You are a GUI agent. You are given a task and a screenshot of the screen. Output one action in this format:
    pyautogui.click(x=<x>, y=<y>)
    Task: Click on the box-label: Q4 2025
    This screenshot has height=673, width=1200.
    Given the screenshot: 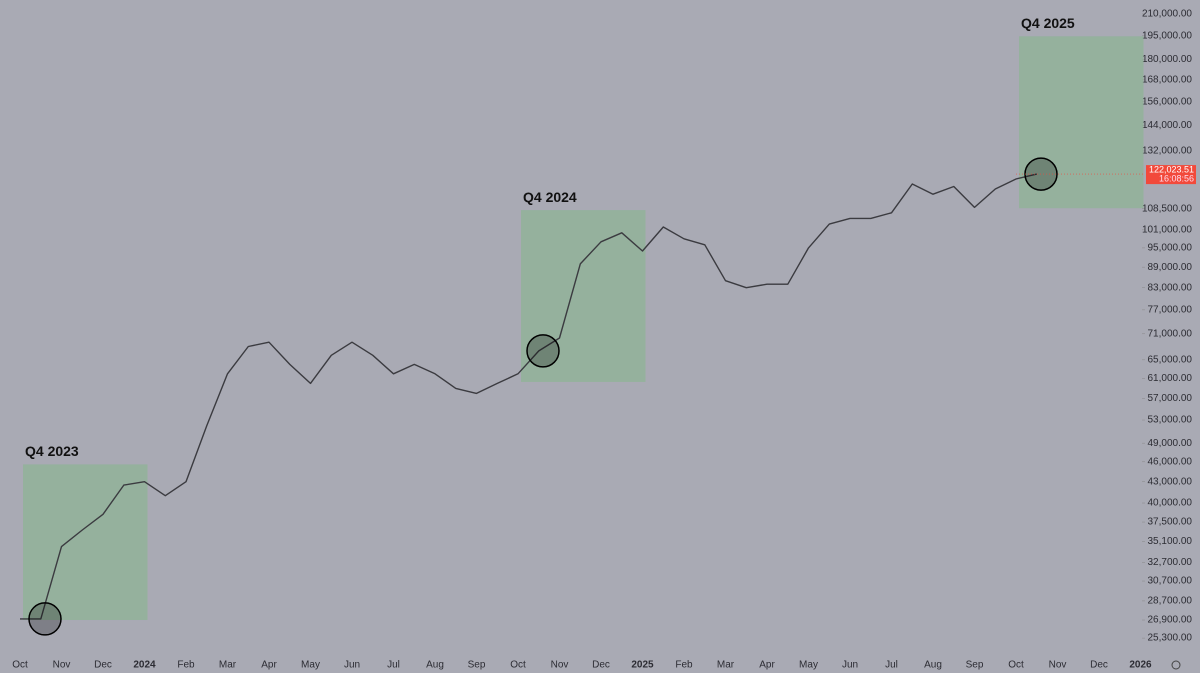 What is the action you would take?
    pyautogui.click(x=1048, y=23)
    